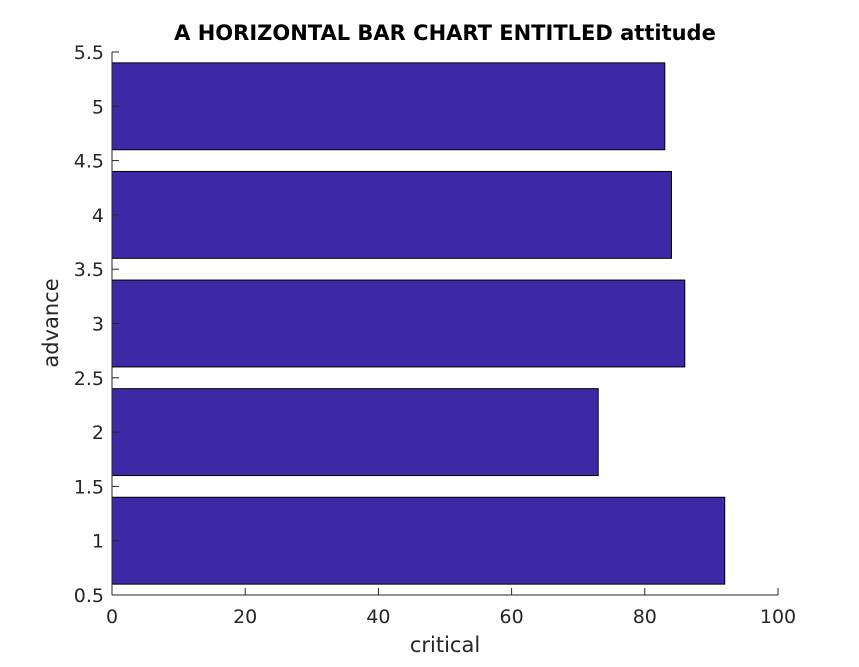 Image resolution: width=859 pixels, height=667 pixels. What do you see at coordinates (512, 617) in the screenshot?
I see `x-tick-label: 60` at bounding box center [512, 617].